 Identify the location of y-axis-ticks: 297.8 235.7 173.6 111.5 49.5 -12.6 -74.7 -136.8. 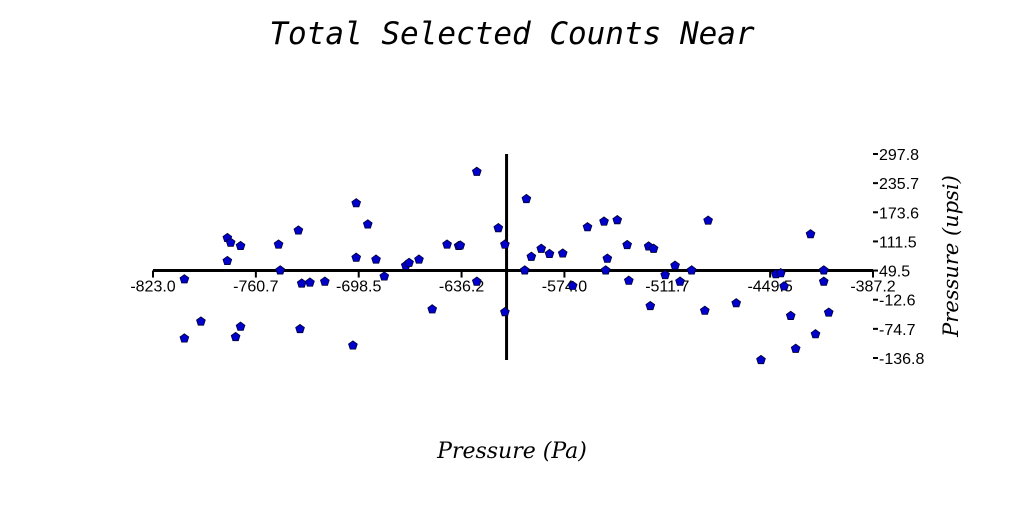
(898, 257).